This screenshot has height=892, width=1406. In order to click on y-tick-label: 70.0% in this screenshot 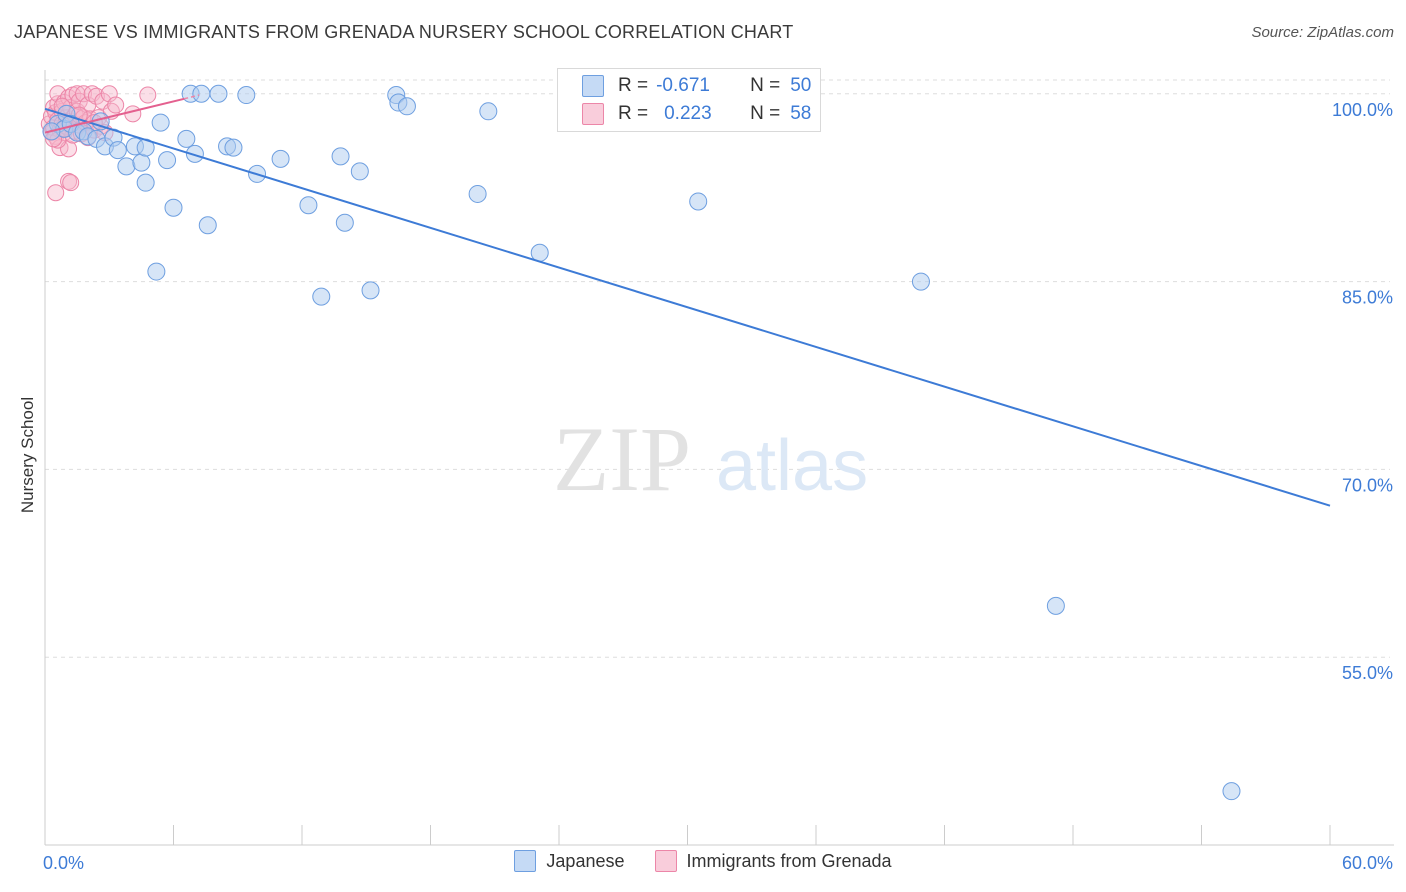, I will do `click(1367, 485)`.